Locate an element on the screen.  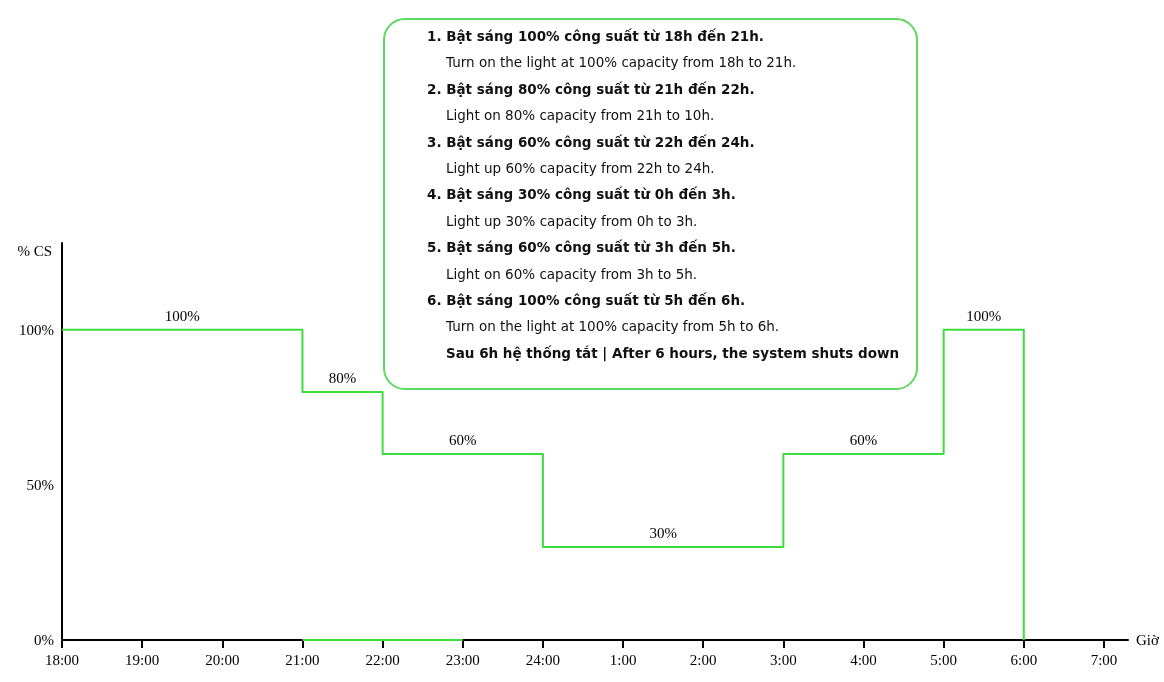
x-tick-label: 1:00 is located at coordinates (623, 659).